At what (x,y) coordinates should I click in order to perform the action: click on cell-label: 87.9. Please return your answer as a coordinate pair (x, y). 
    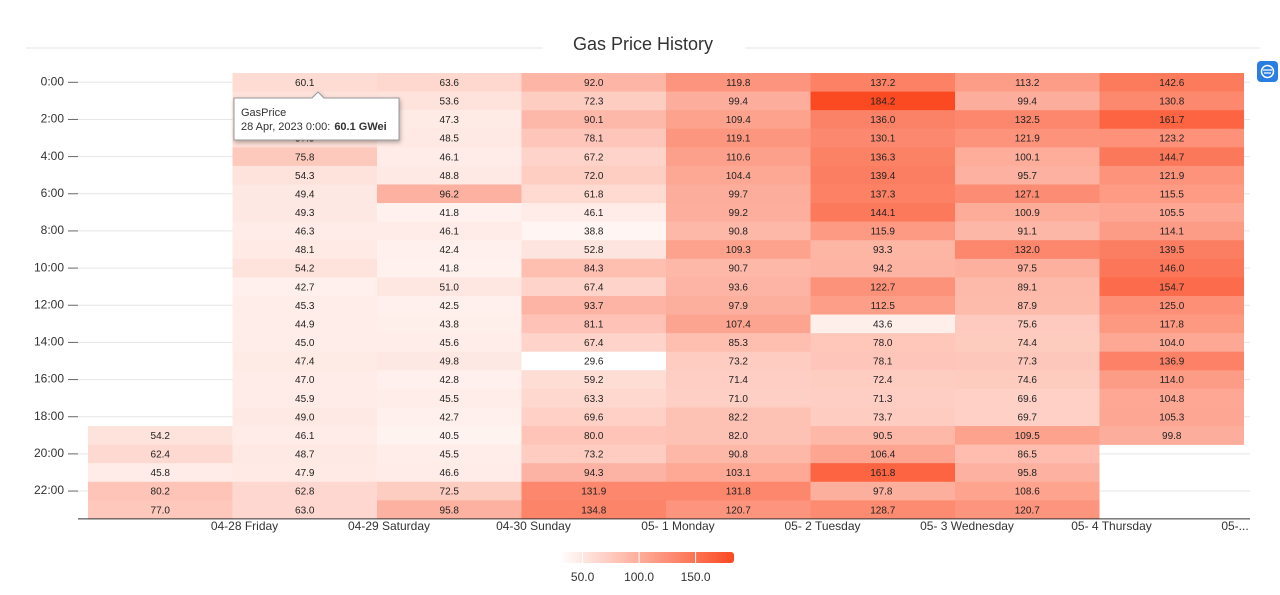
    Looking at the image, I should click on (1028, 306).